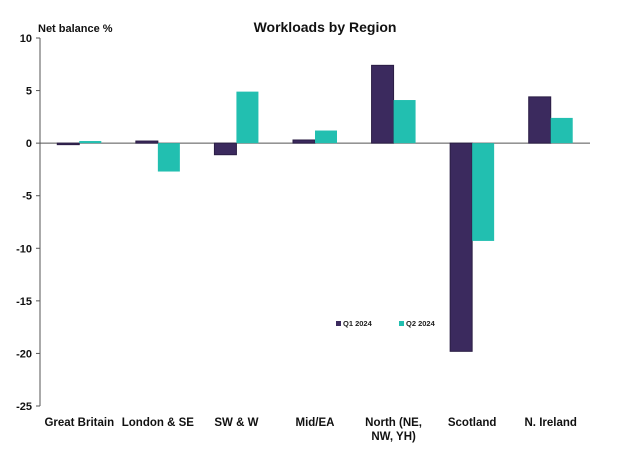  What do you see at coordinates (325, 27) in the screenshot?
I see `chart-title: Workloads by Region` at bounding box center [325, 27].